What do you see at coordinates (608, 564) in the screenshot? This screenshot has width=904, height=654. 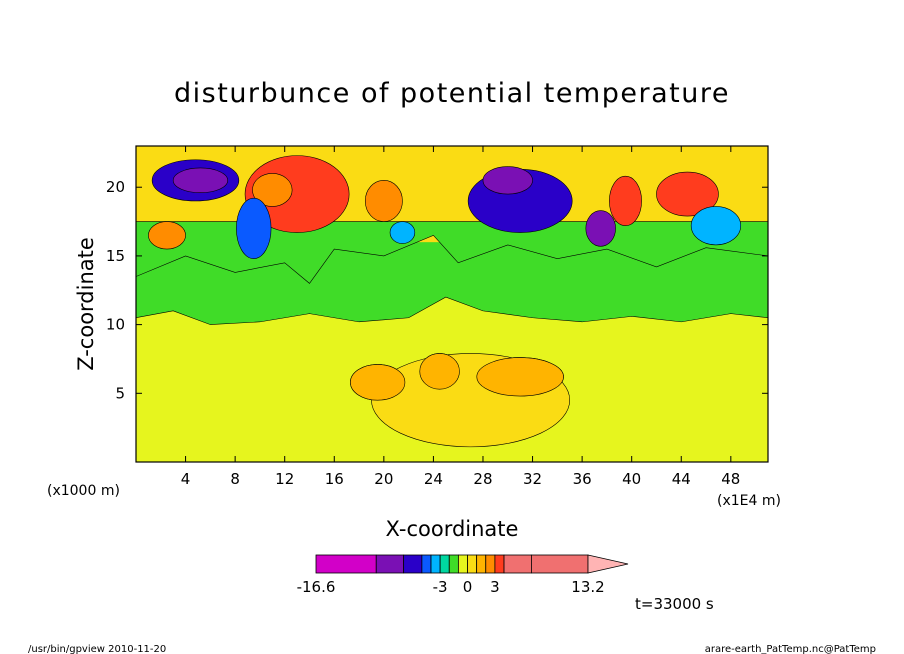 I see `colorbar-arrow` at bounding box center [608, 564].